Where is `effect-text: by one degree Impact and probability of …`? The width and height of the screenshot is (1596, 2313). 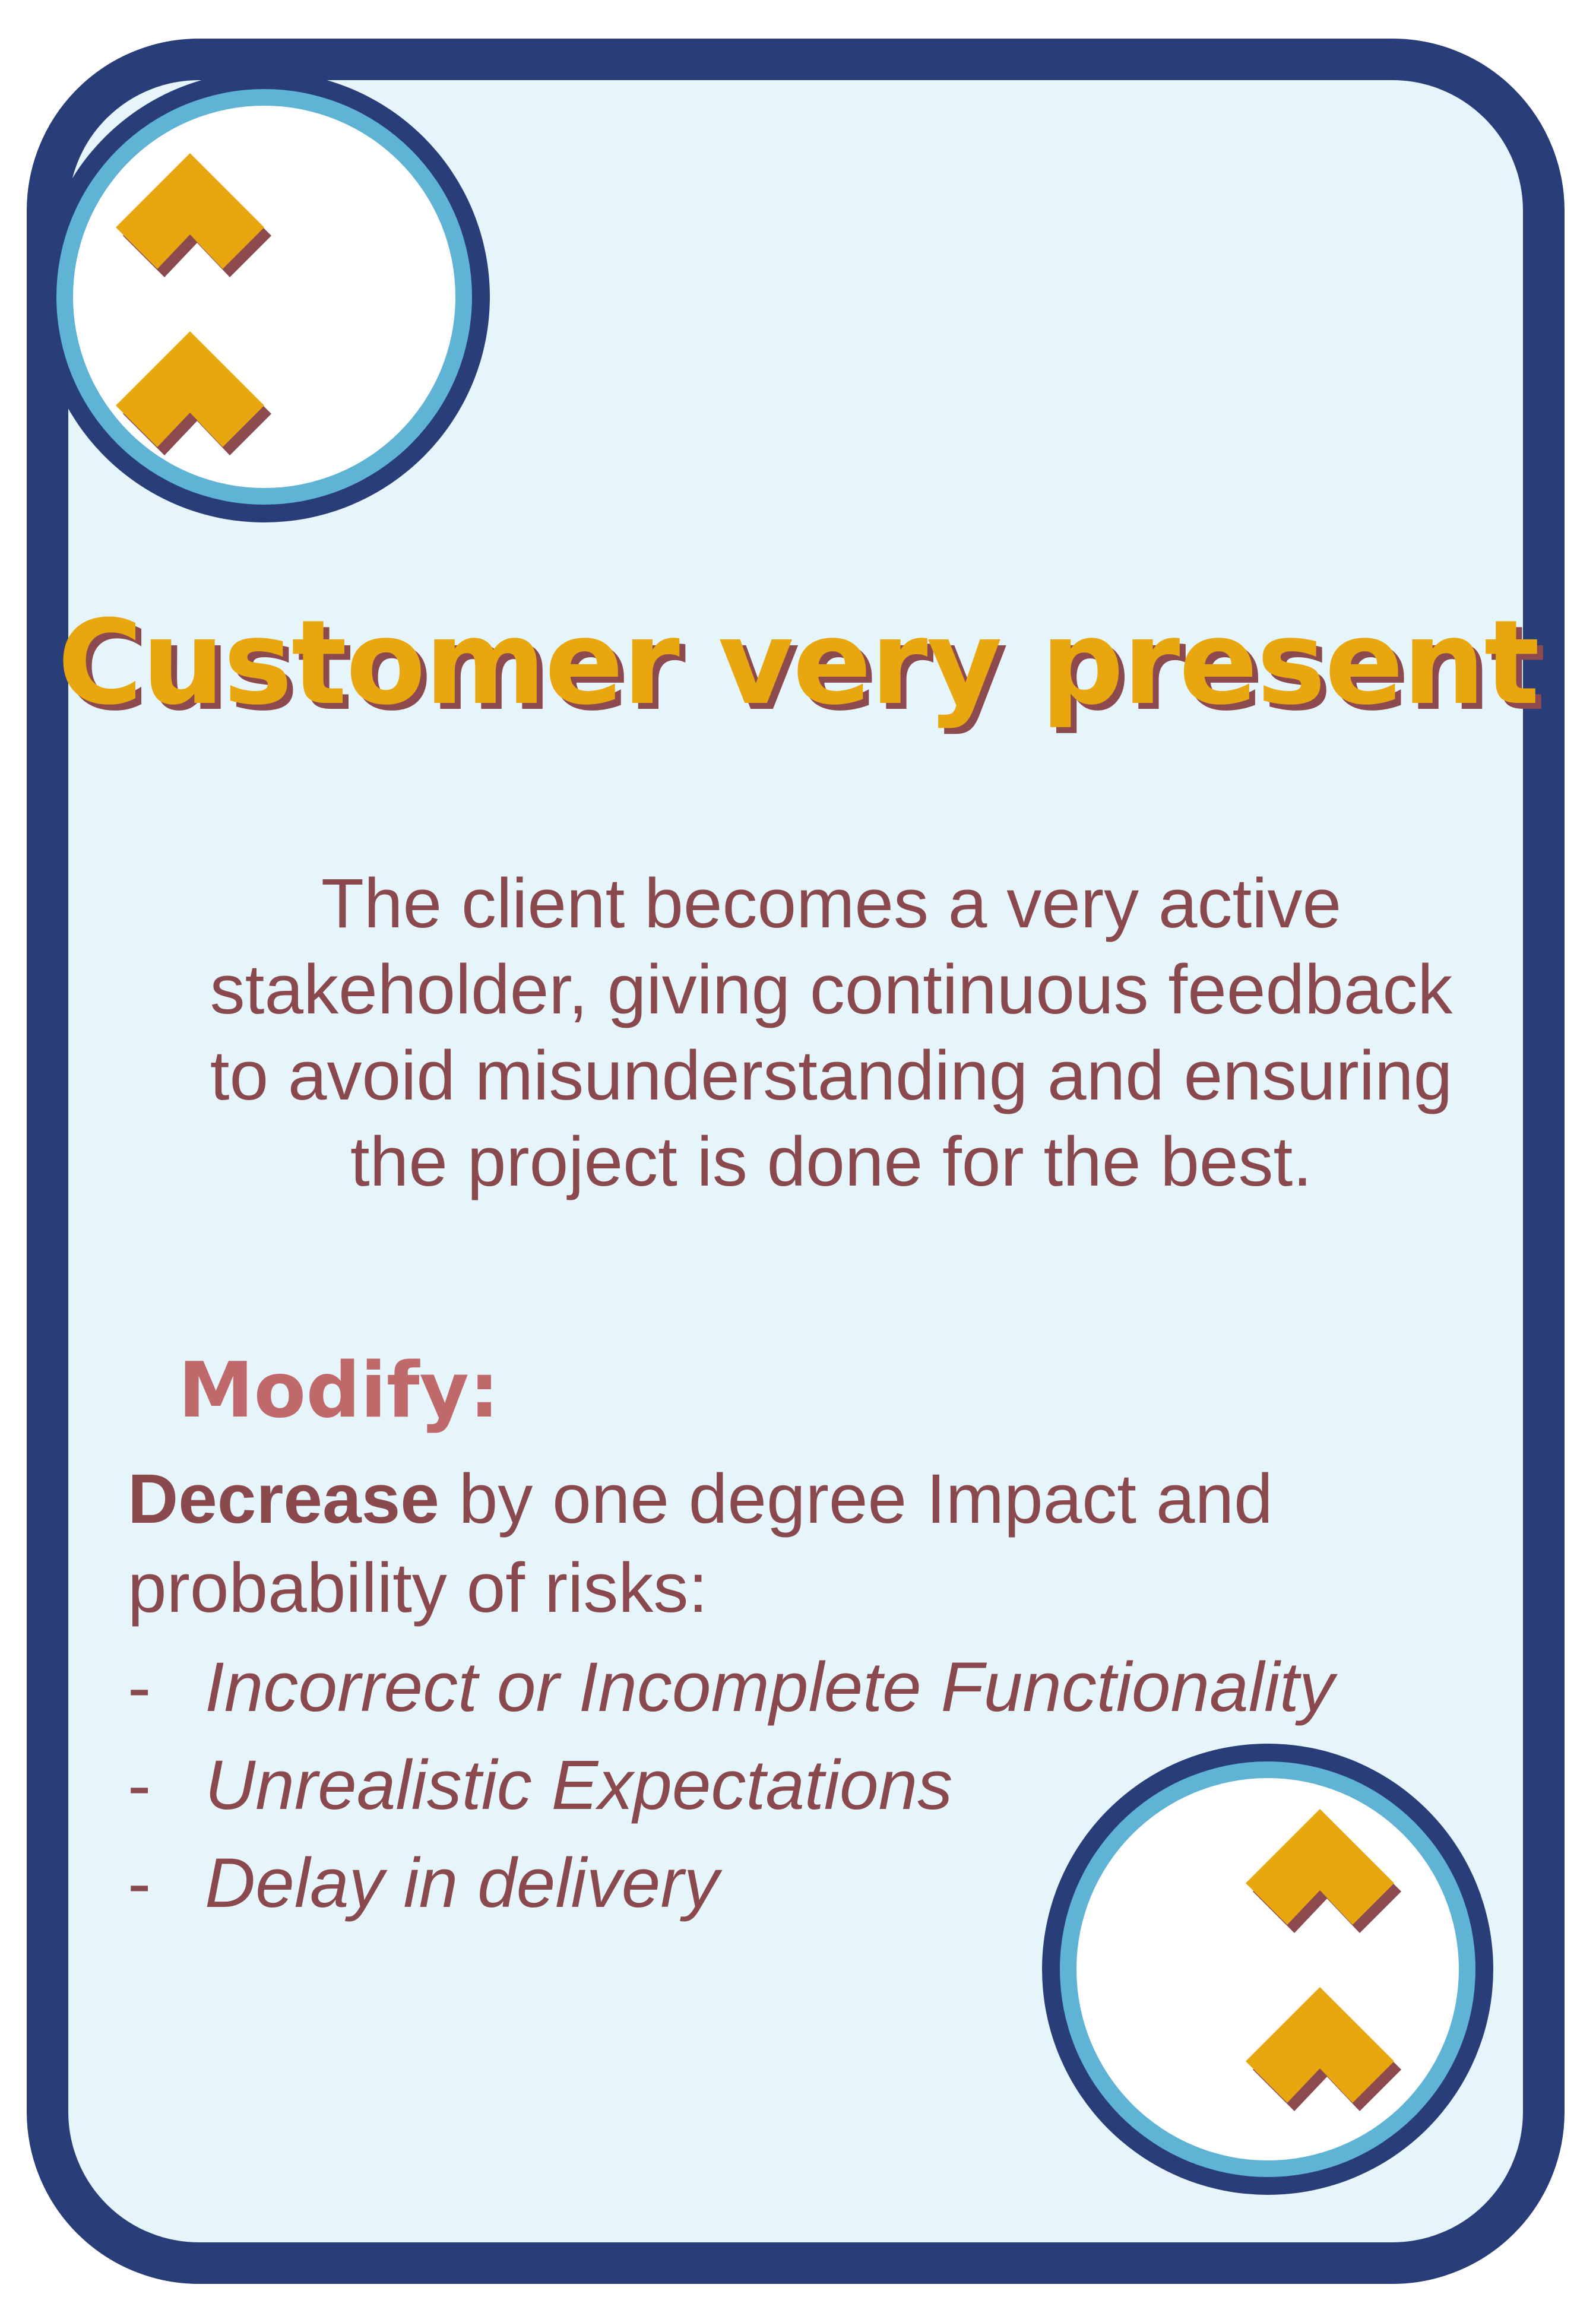
effect-text: by one degree Impact and probability of … is located at coordinates (700, 1543).